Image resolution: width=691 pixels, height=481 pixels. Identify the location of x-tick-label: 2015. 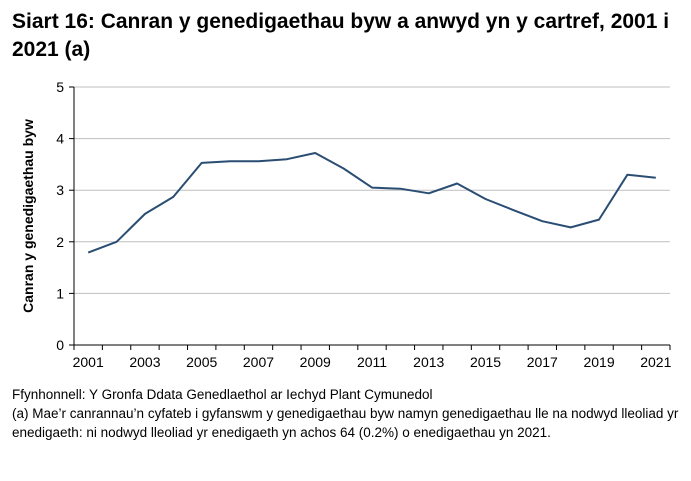
(485, 362).